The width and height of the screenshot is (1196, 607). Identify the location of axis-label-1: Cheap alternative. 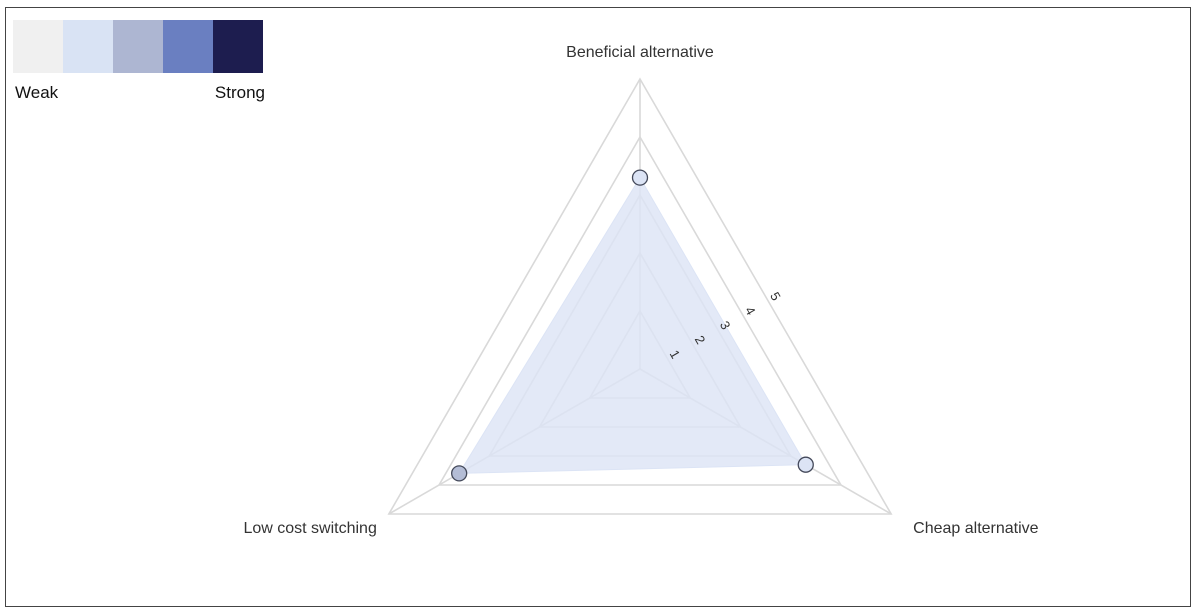
(976, 528).